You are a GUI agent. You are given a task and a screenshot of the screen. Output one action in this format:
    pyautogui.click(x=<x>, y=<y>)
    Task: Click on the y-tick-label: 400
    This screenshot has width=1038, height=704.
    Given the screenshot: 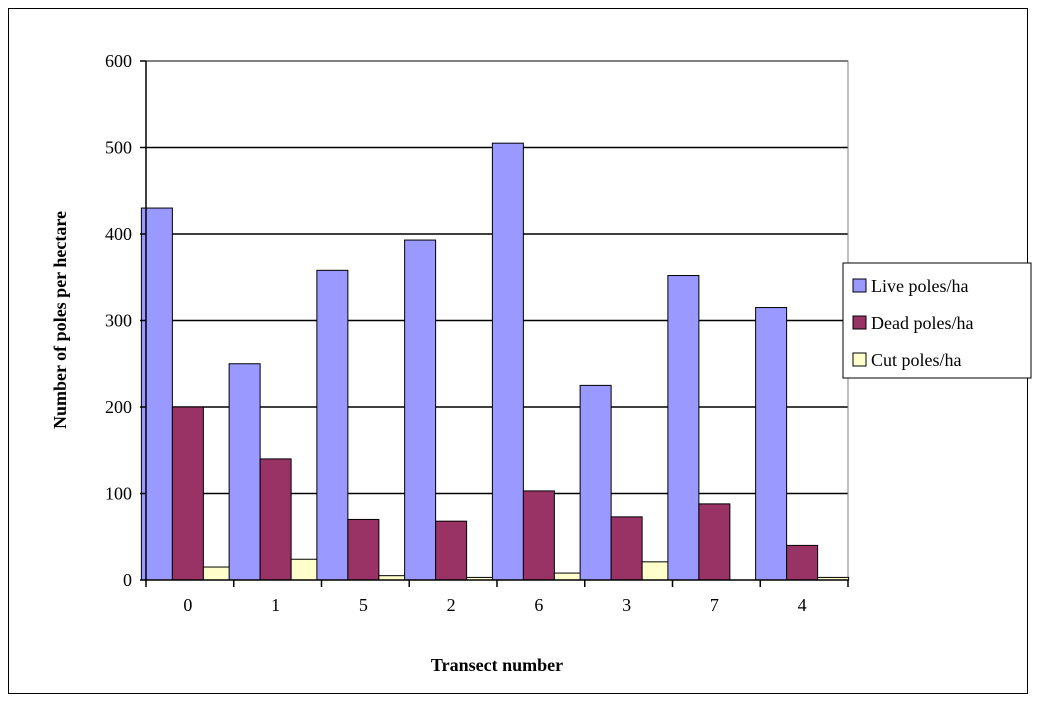 What is the action you would take?
    pyautogui.click(x=118, y=234)
    